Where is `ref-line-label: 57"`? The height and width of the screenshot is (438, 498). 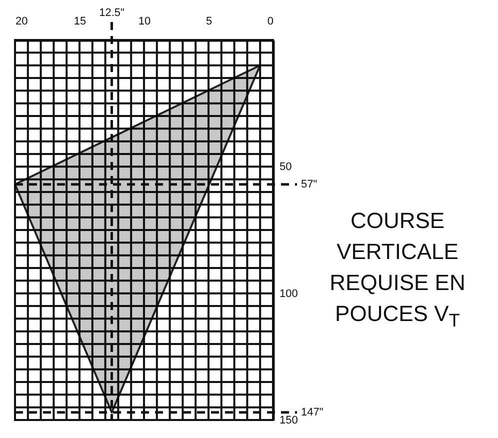
ref-line-label: 57" is located at coordinates (309, 184).